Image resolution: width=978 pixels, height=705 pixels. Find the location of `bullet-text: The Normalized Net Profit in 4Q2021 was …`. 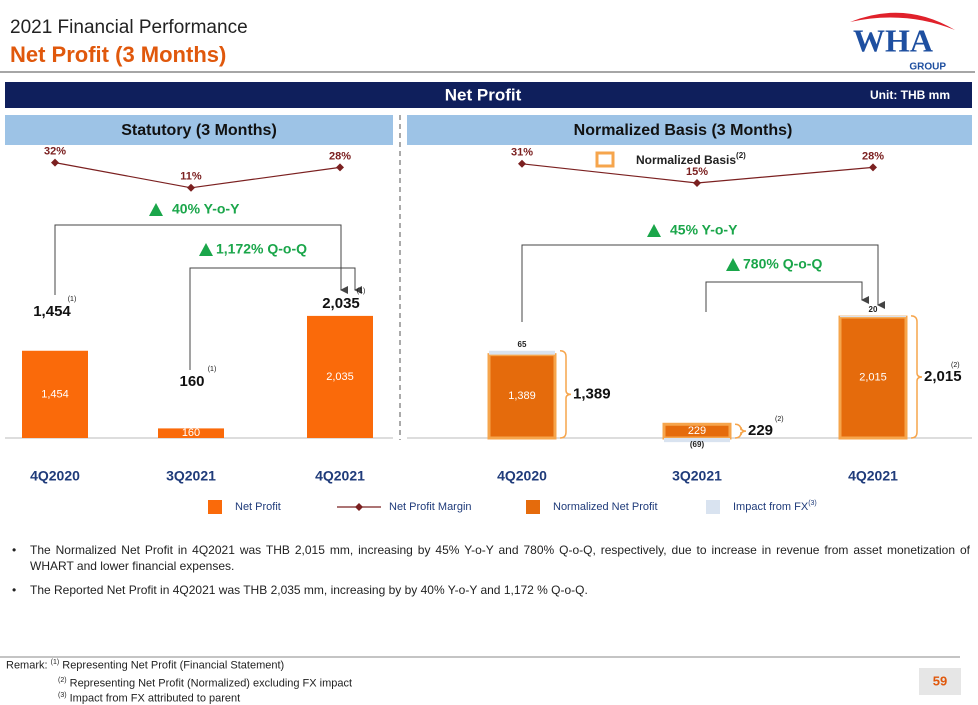

bullet-text: The Normalized Net Profit in 4Q2021 was … is located at coordinates (500, 558).